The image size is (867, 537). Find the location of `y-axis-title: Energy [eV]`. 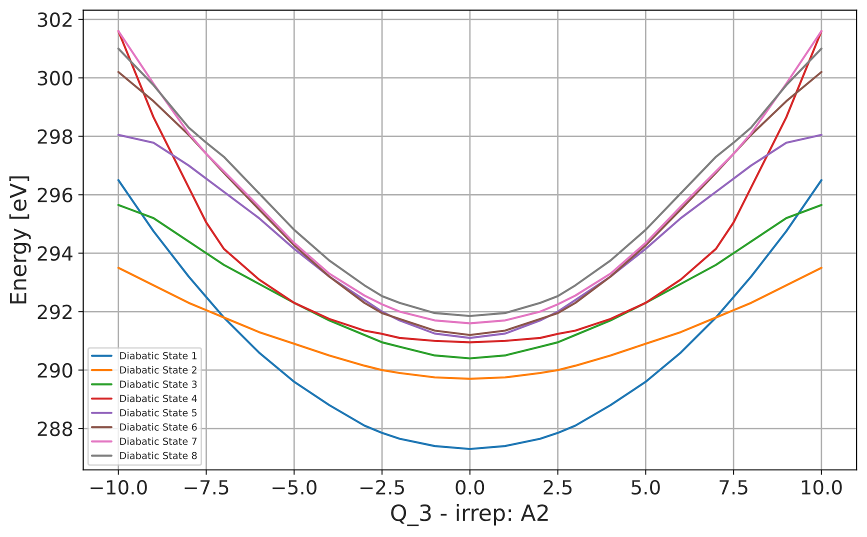

y-axis-title: Energy [eV] is located at coordinates (20, 240).